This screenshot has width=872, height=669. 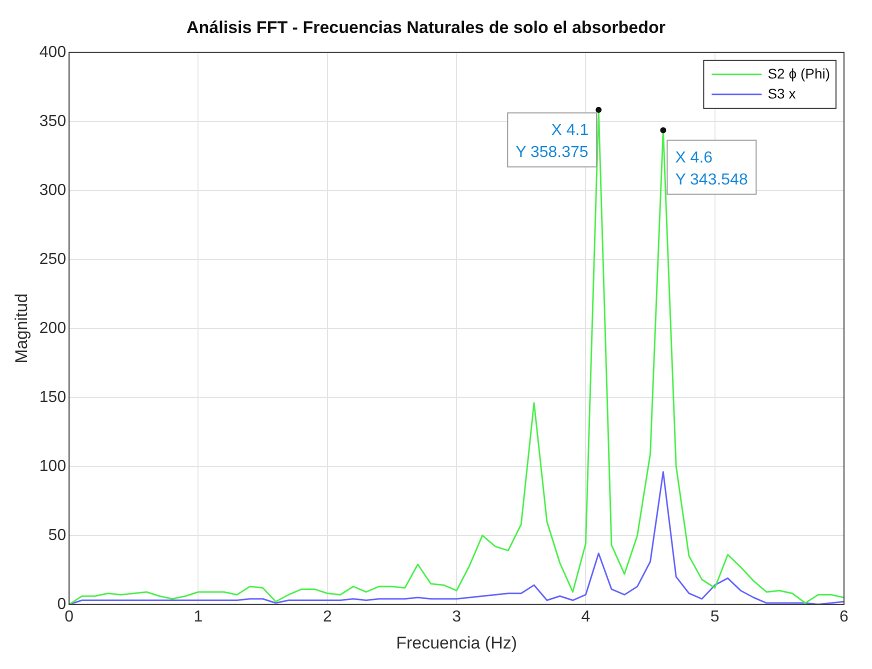 What do you see at coordinates (198, 617) in the screenshot?
I see `x-tick-label: 1` at bounding box center [198, 617].